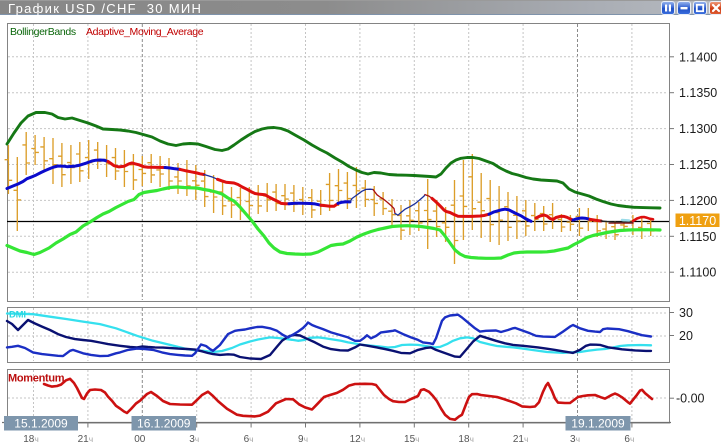 This screenshot has height=447, width=721. Describe the element at coordinates (358, 439) in the screenshot. I see `svg-text: 12ч` at that location.